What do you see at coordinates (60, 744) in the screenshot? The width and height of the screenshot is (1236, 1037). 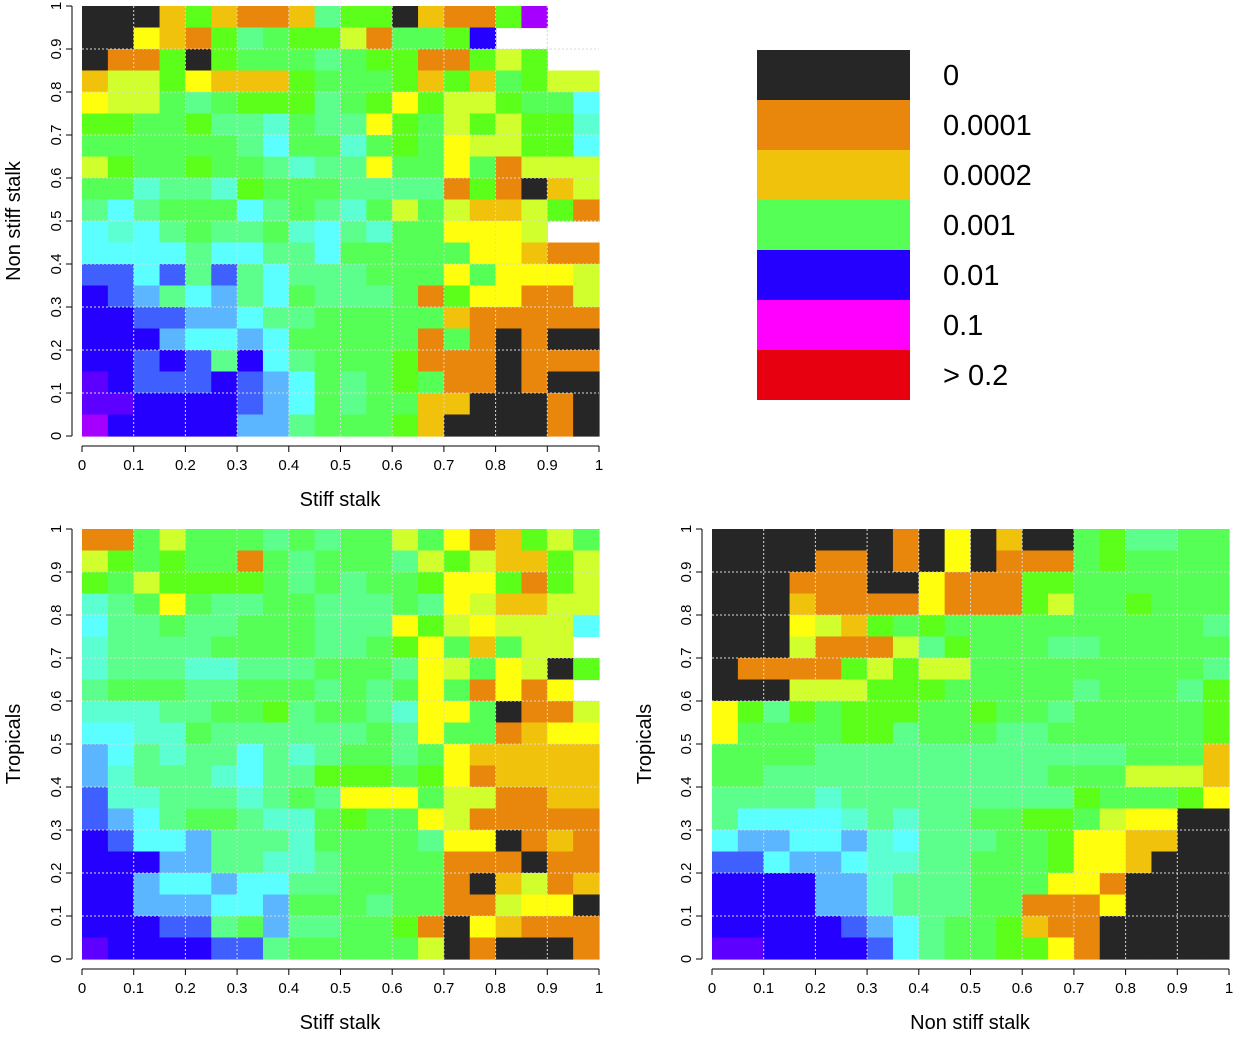 I see `heatmap-bottom-left-y-ticks: 0 0.1 0.2 0.3 0.4 0.5 0.6 0.7 0.8 0.9 1` at bounding box center [60, 744].